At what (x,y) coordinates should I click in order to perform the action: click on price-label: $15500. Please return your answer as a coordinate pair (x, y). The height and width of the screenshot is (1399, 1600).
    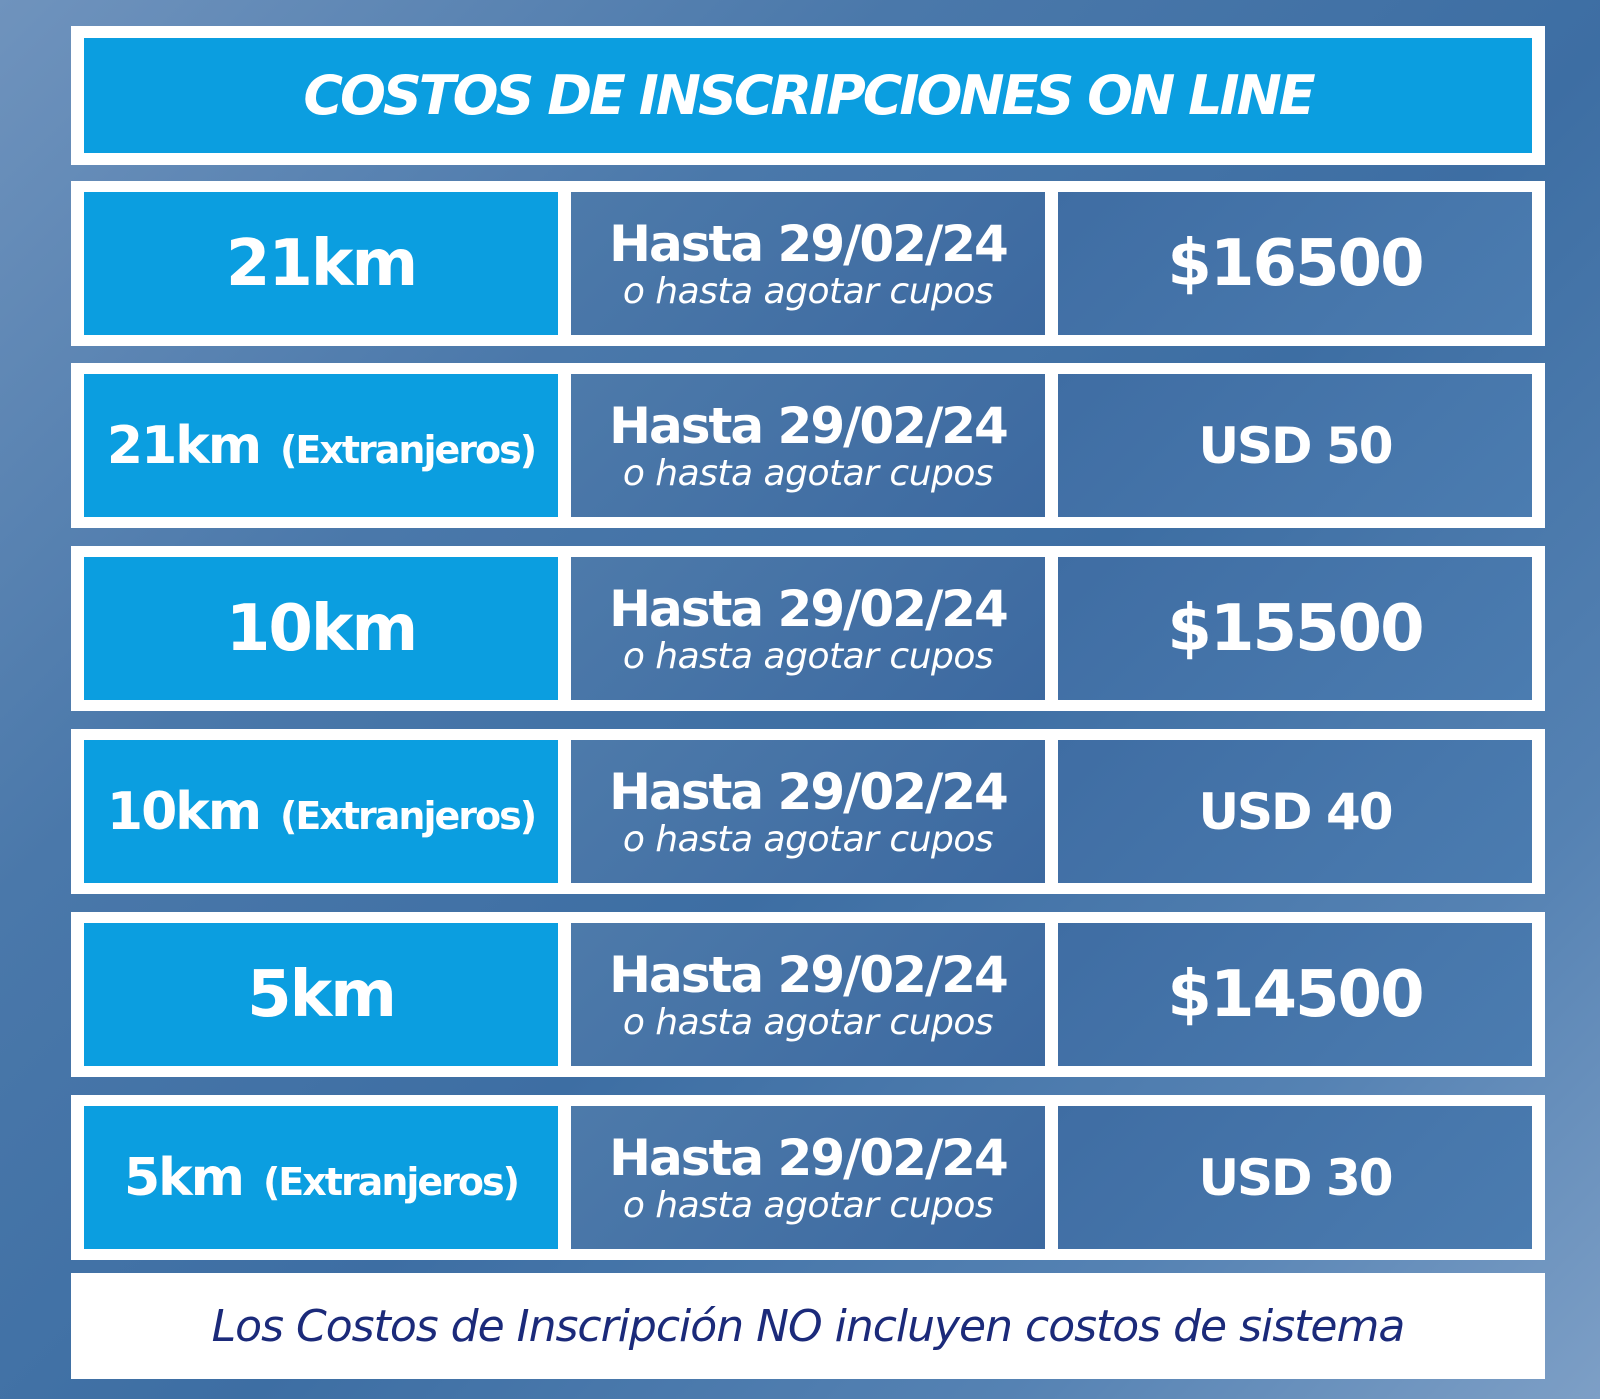
    Looking at the image, I should click on (1295, 628).